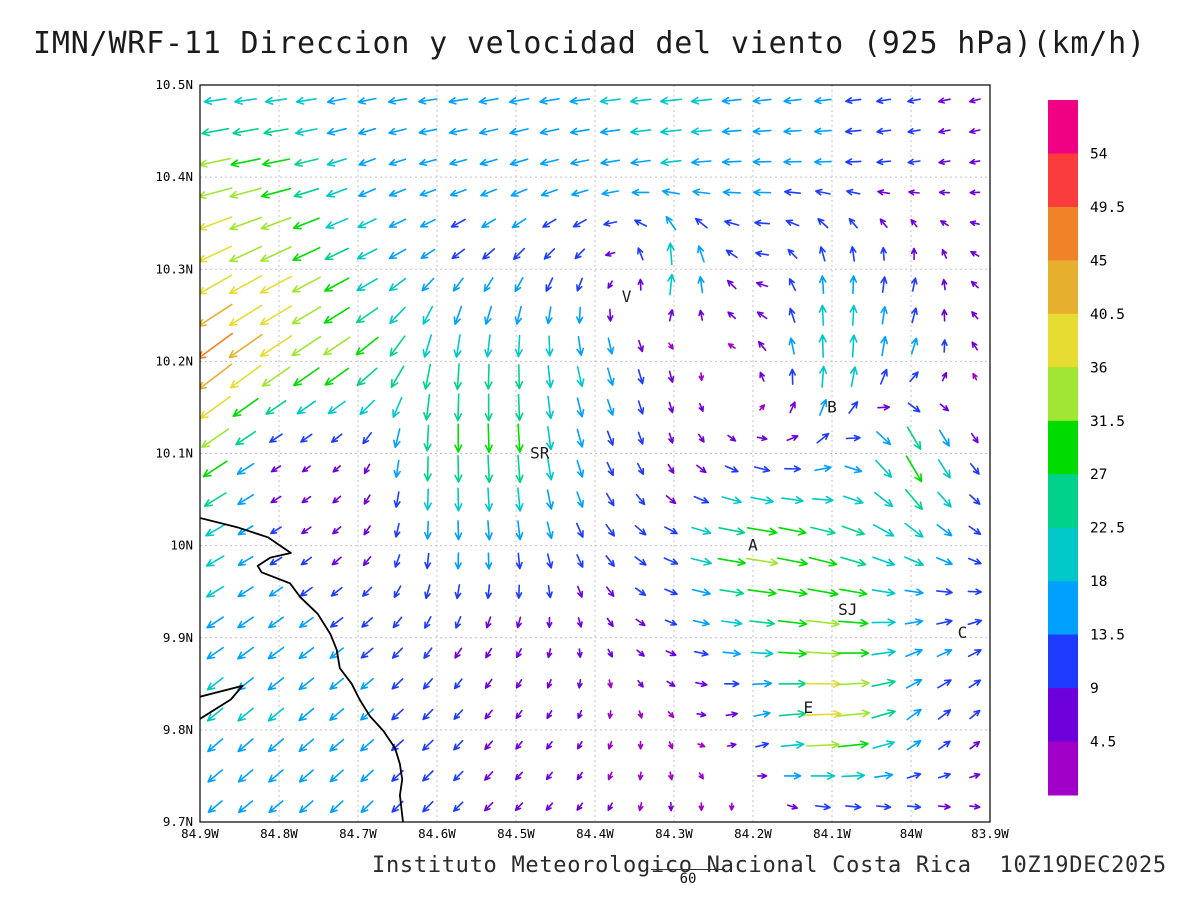 This screenshot has width=1200, height=900. Describe the element at coordinates (200, 833) in the screenshot. I see `x-axis-tick-label: 84.9W` at that location.